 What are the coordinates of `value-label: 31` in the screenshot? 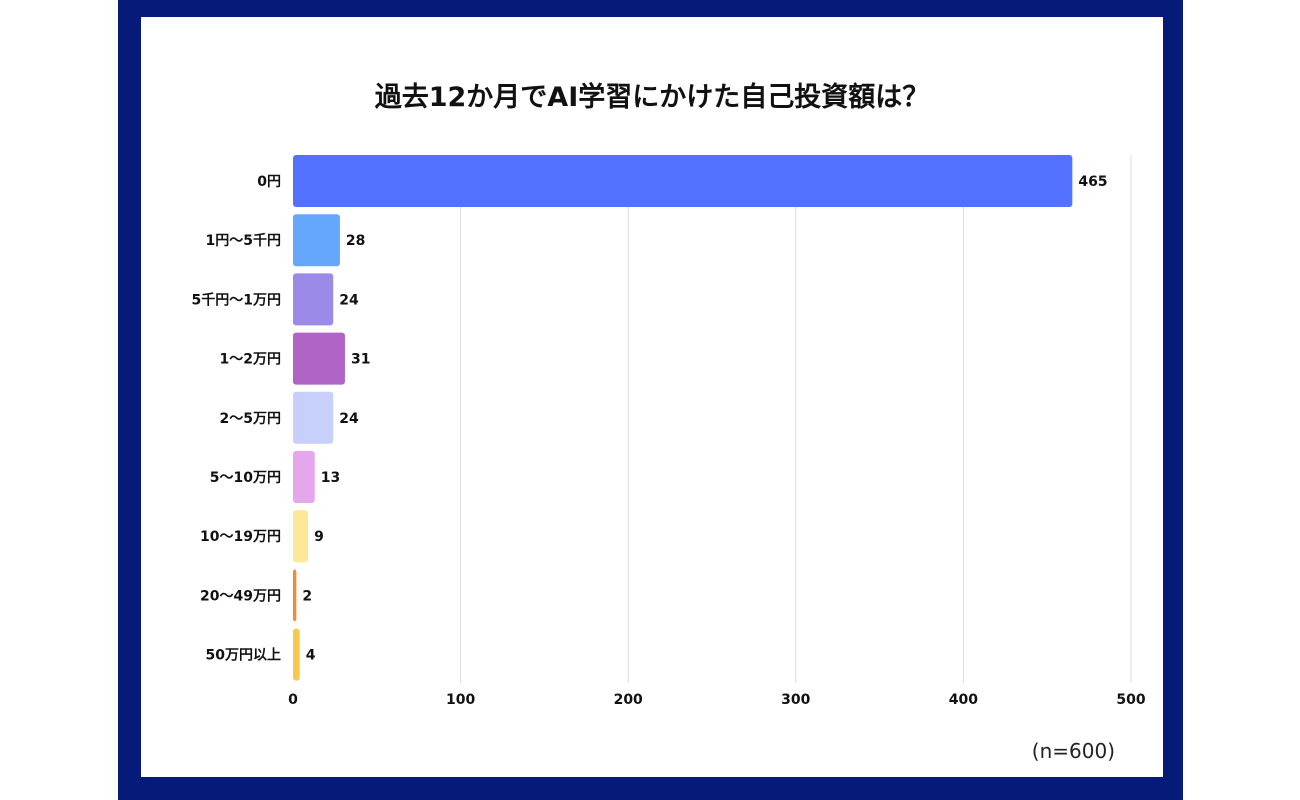 It's located at (360, 360).